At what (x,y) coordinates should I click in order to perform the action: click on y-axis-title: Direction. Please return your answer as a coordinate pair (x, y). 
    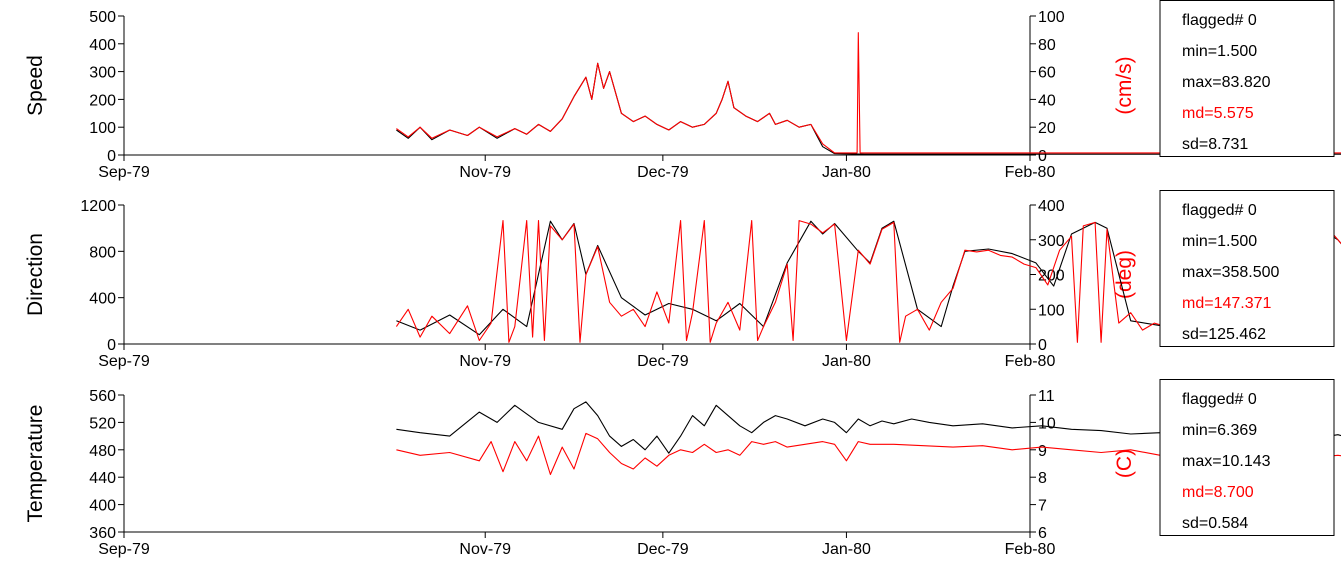
    Looking at the image, I should click on (35, 274).